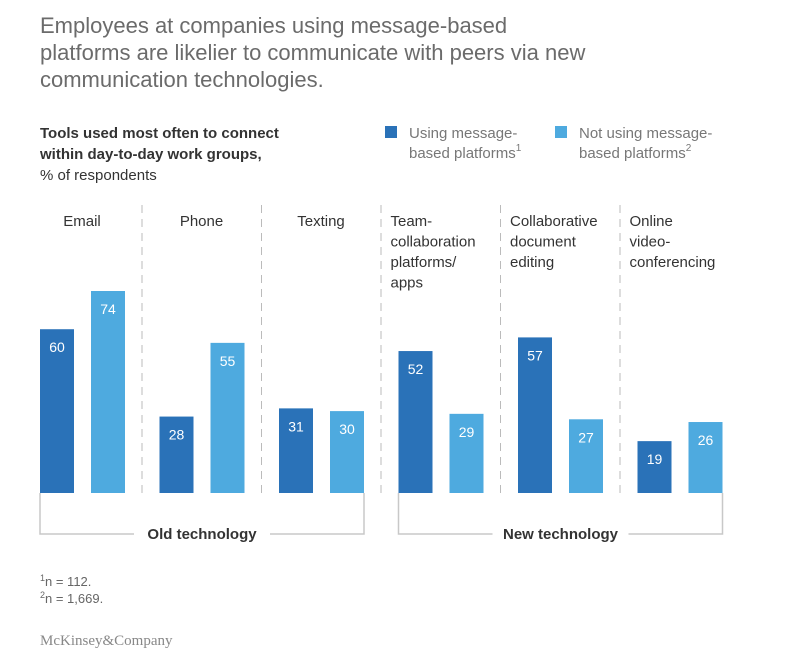 The width and height of the screenshot is (805, 661). What do you see at coordinates (689, 148) in the screenshot?
I see `legend-sup: 2` at bounding box center [689, 148].